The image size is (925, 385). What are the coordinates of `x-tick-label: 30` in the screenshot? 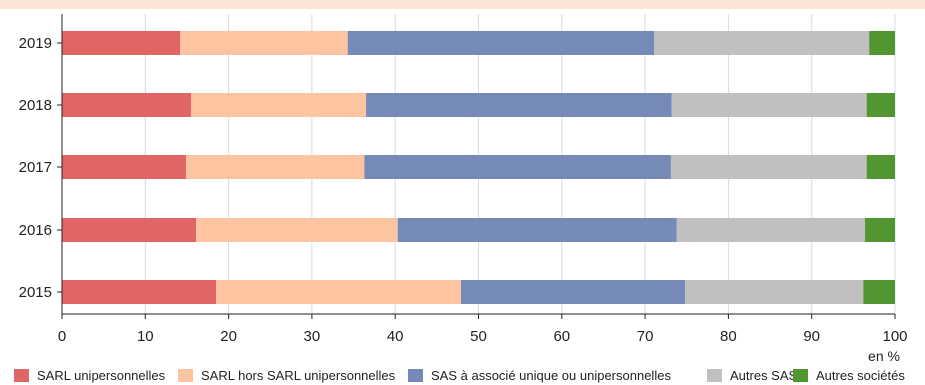 It's located at (312, 336).